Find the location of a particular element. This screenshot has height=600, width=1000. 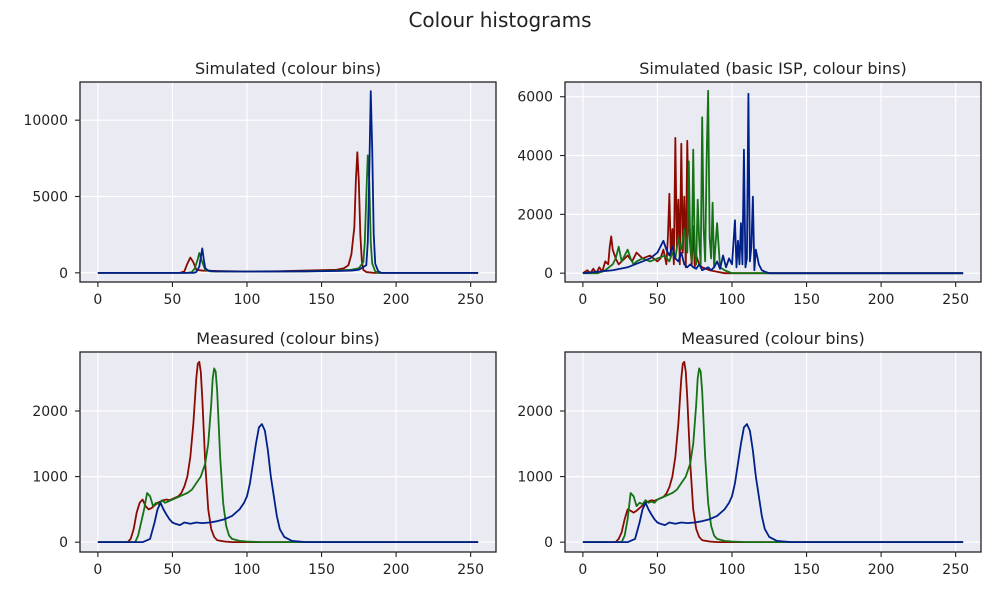

figure-title: Colour histograms is located at coordinates (499, 20).